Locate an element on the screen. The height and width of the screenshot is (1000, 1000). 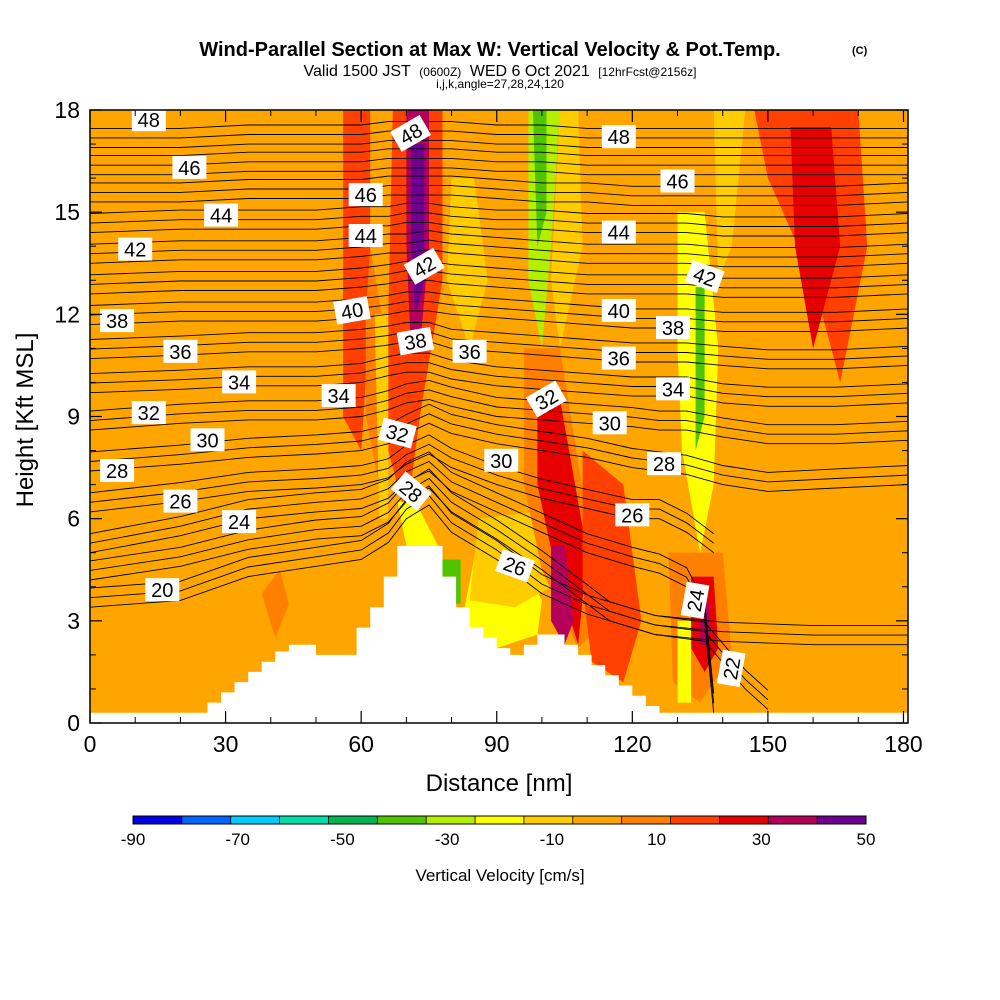
contour-label-28: 44 is located at coordinates (618, 232).